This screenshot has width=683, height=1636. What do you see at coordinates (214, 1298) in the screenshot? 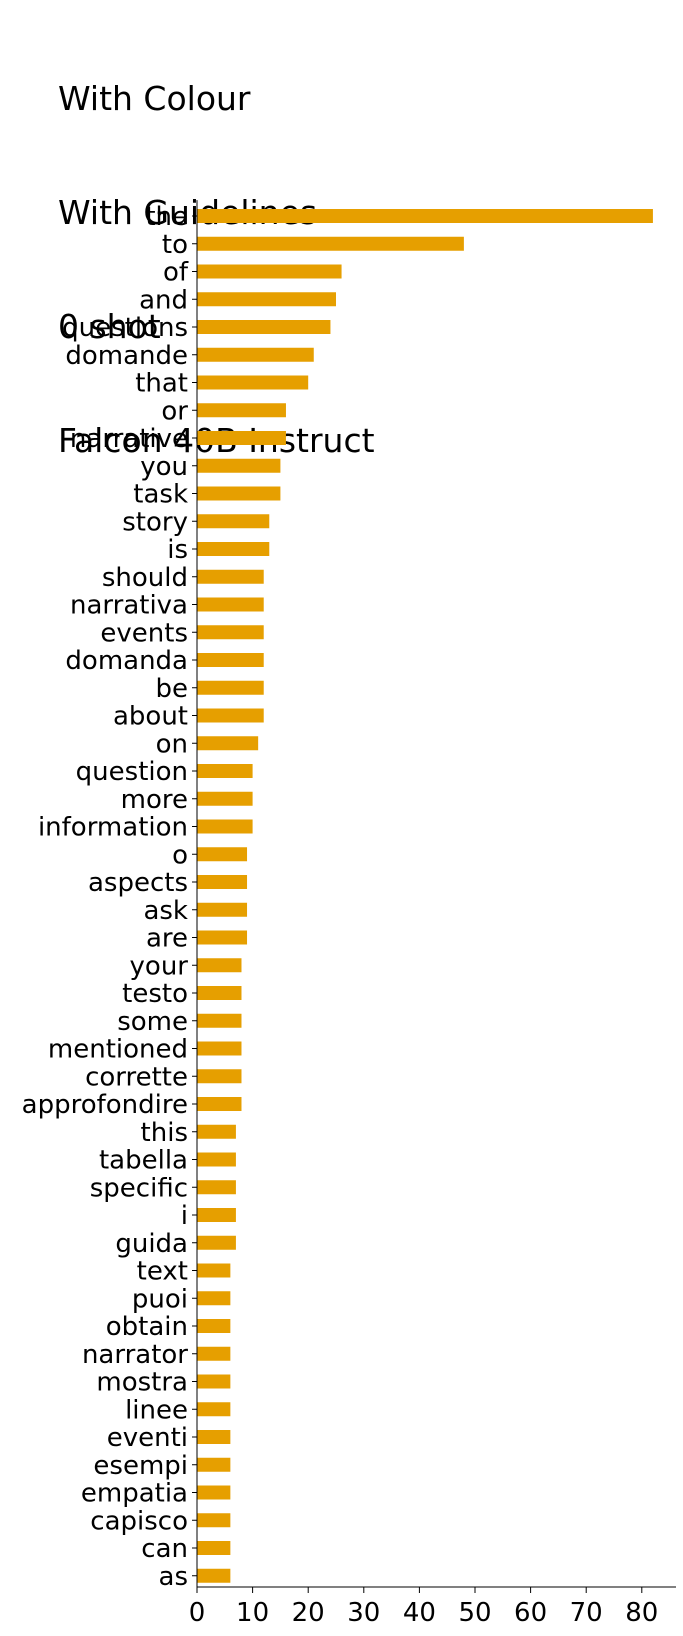
I see `bar-puoi` at bounding box center [214, 1298].